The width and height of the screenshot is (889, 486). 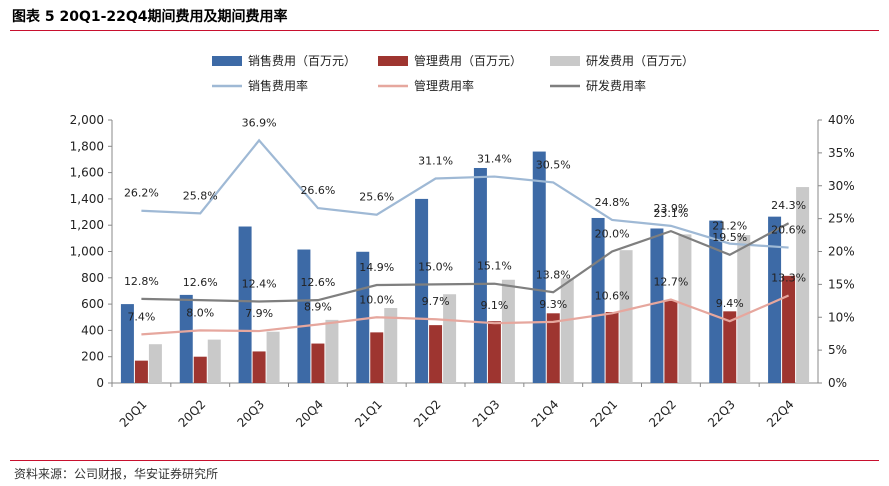 What do you see at coordinates (788, 205) in the screenshot?
I see `data-label: 24.3%` at bounding box center [788, 205].